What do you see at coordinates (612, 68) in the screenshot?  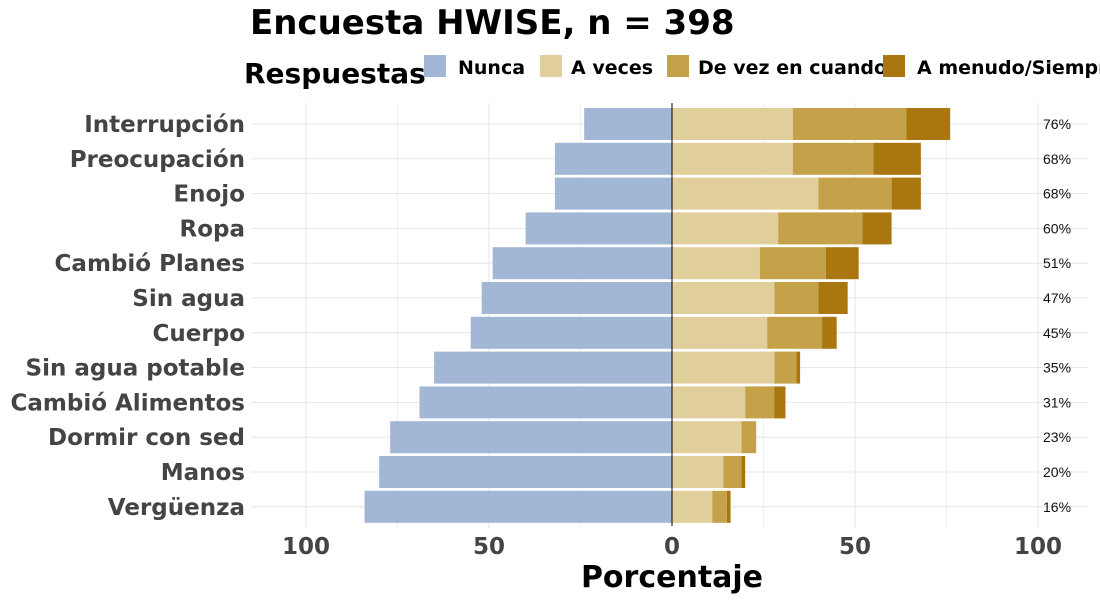 I see `legend-label: A veces` at bounding box center [612, 68].